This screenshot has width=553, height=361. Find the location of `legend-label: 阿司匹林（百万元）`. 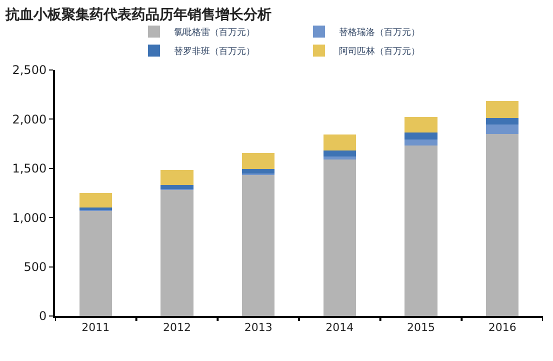

legend-label: 阿司匹林（百万元） is located at coordinates (379, 52).